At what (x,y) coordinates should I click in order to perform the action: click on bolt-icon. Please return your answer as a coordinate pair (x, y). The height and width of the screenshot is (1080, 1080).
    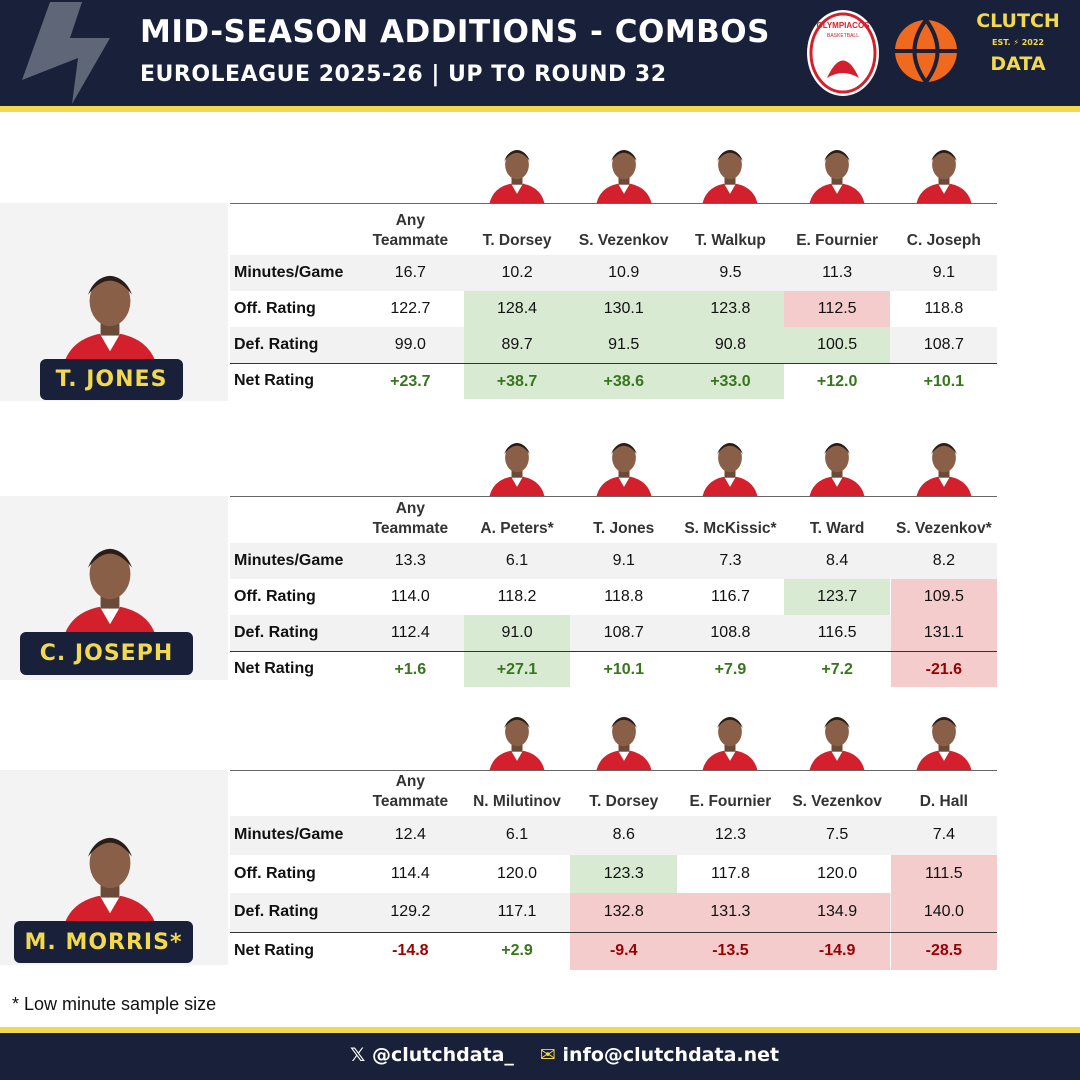
    Looking at the image, I should click on (66, 53).